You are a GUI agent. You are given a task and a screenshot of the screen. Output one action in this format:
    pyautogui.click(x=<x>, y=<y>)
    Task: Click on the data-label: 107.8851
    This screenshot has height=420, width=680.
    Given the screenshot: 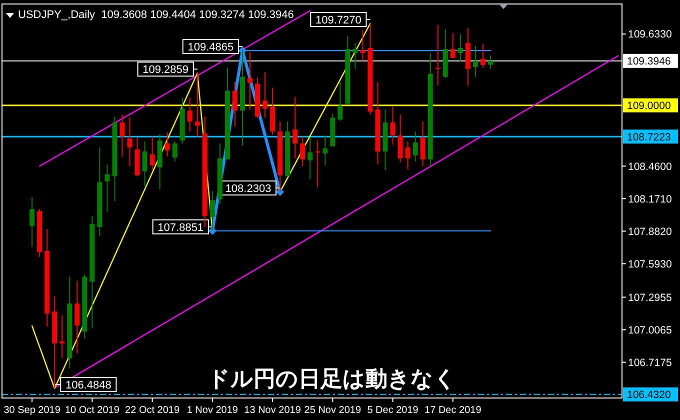 What is the action you would take?
    pyautogui.click(x=181, y=228)
    